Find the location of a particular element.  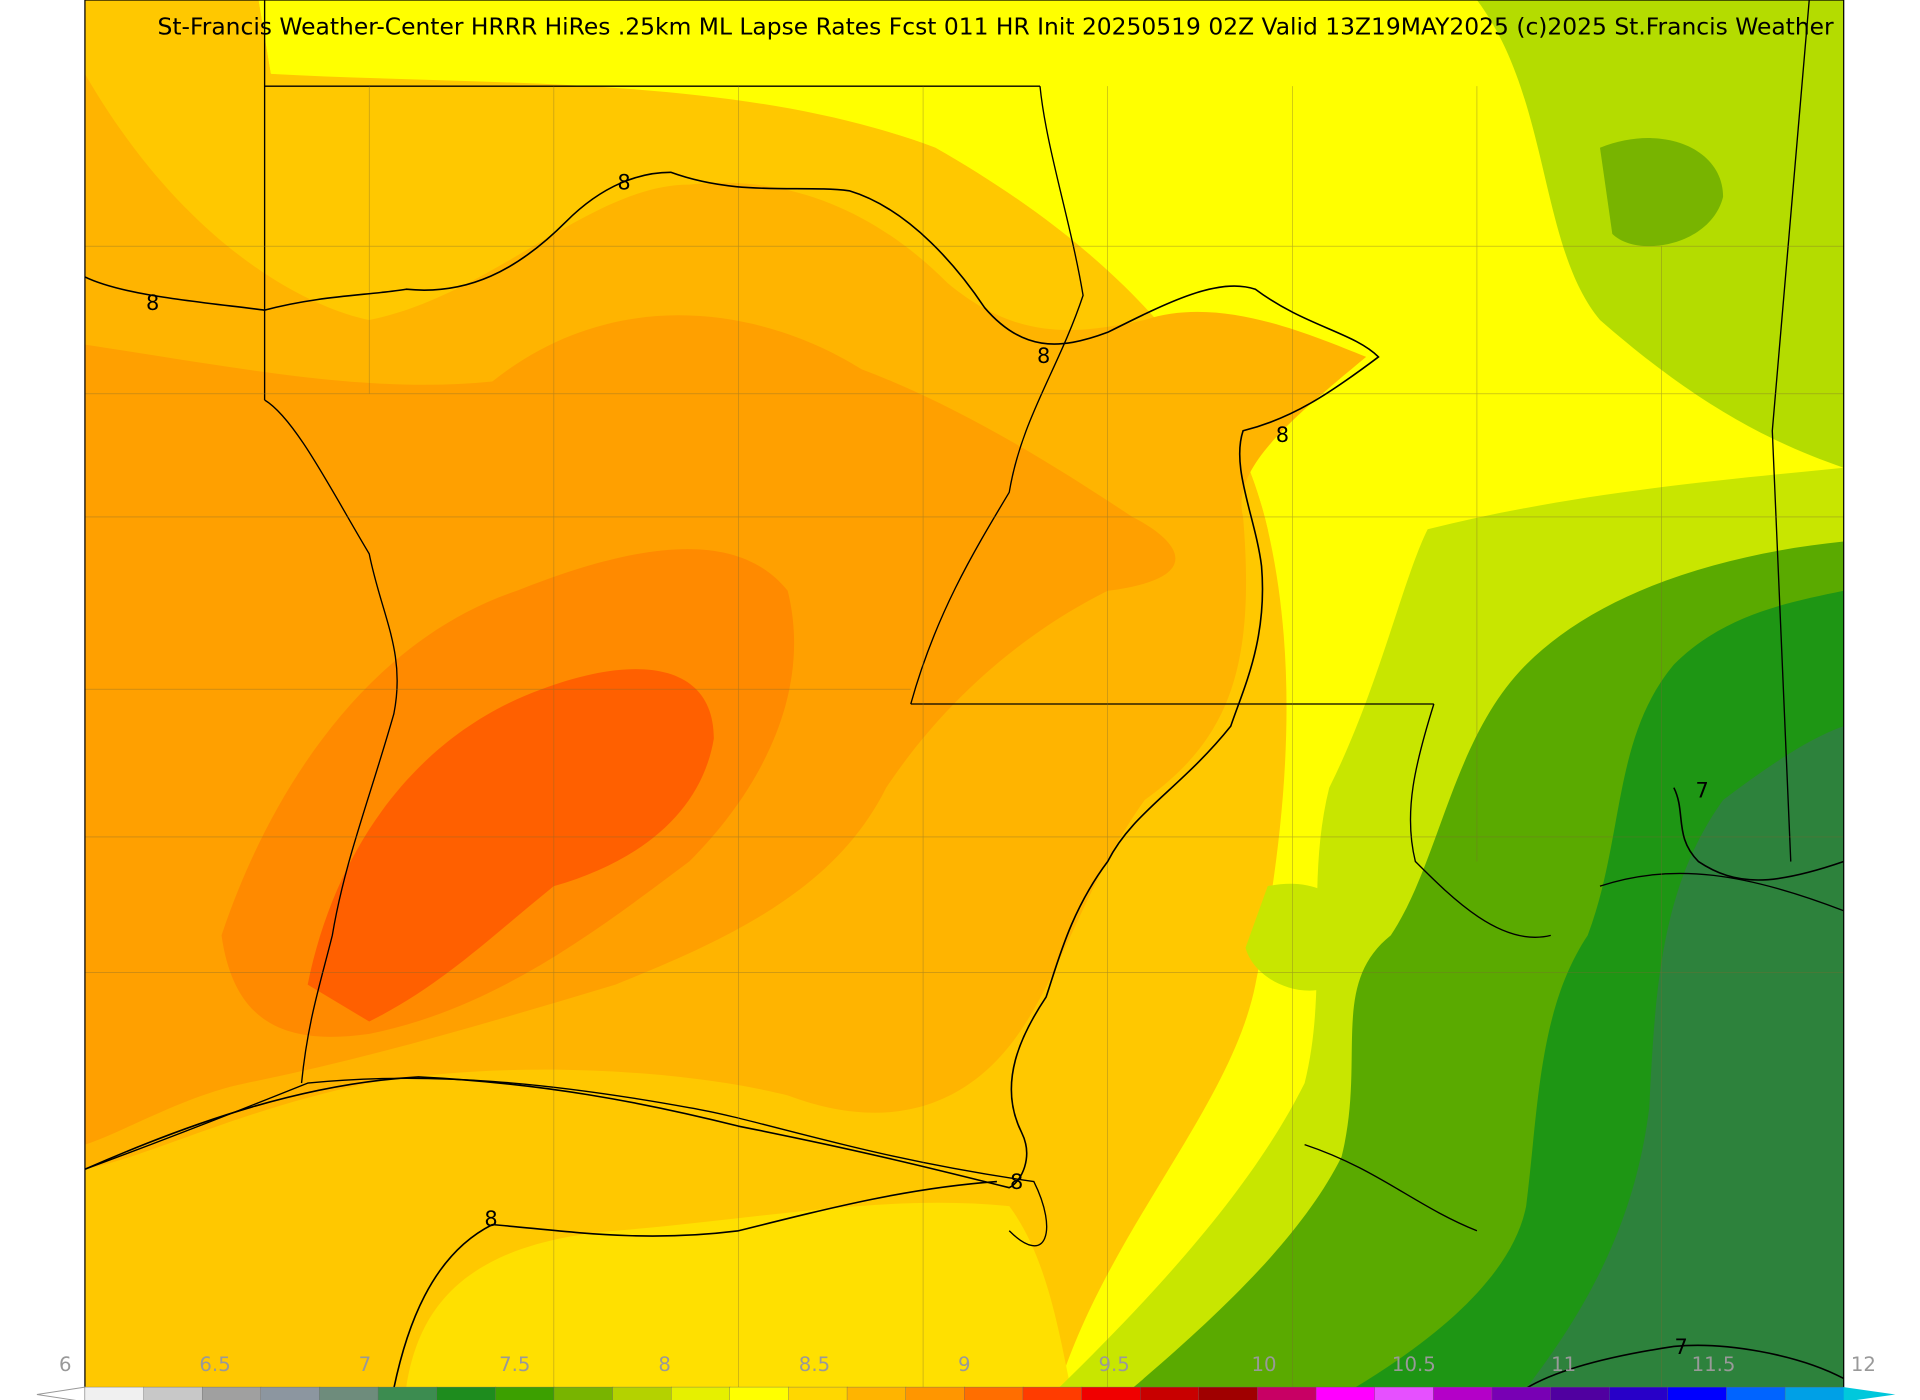

colorbar-tick-label: 6.5 is located at coordinates (214, 1364).